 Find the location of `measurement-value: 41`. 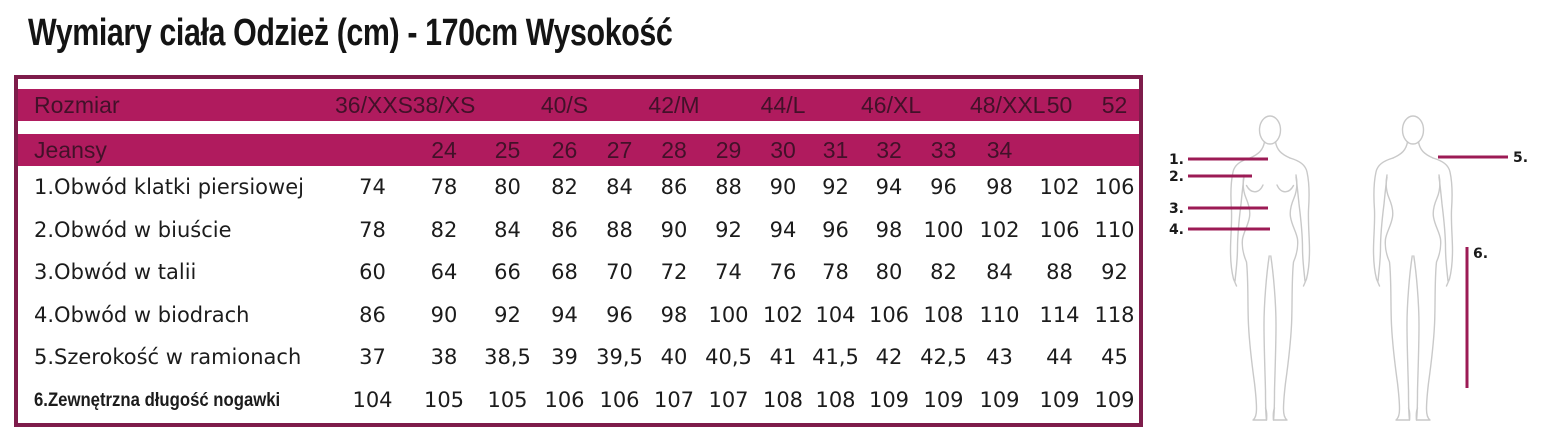

measurement-value: 41 is located at coordinates (783, 357).